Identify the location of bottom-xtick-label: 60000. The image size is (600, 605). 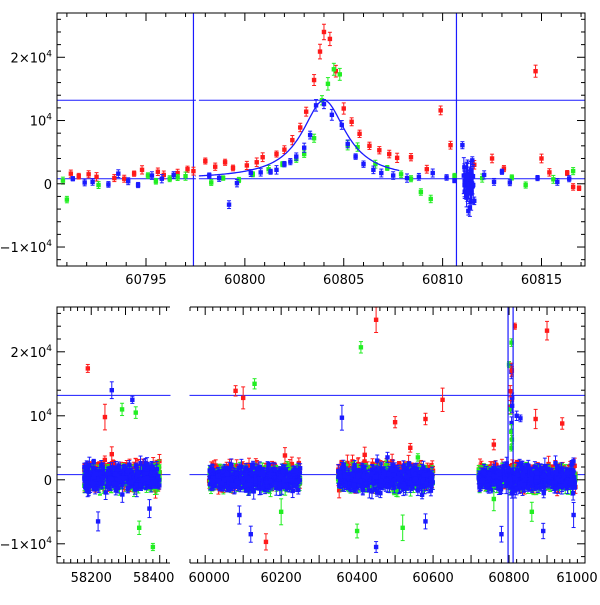
(209, 578).